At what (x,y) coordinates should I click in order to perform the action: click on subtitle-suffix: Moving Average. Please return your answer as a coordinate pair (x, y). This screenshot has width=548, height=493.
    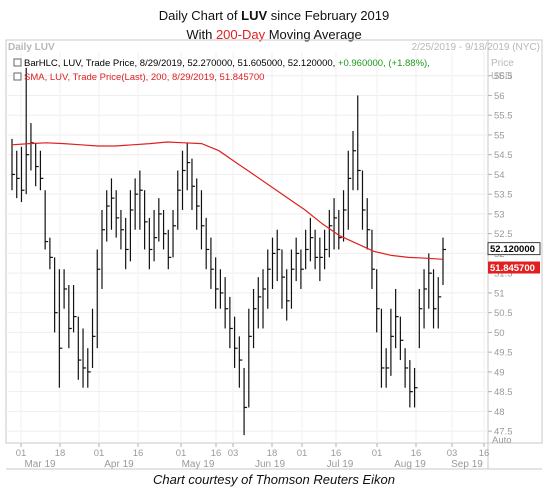
    Looking at the image, I should click on (313, 34).